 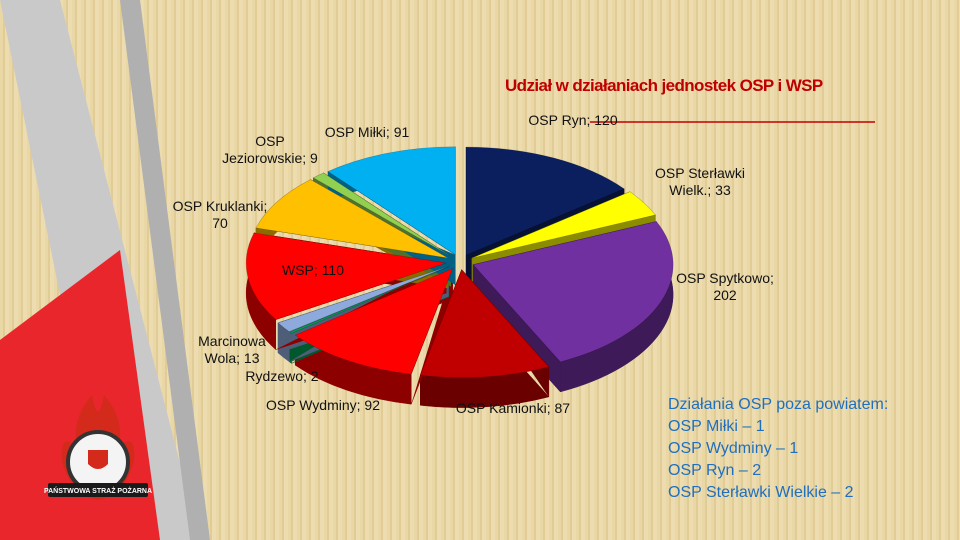 What do you see at coordinates (761, 492) in the screenshot?
I see `note-line: OSP Sterławki Wielkie – 2` at bounding box center [761, 492].